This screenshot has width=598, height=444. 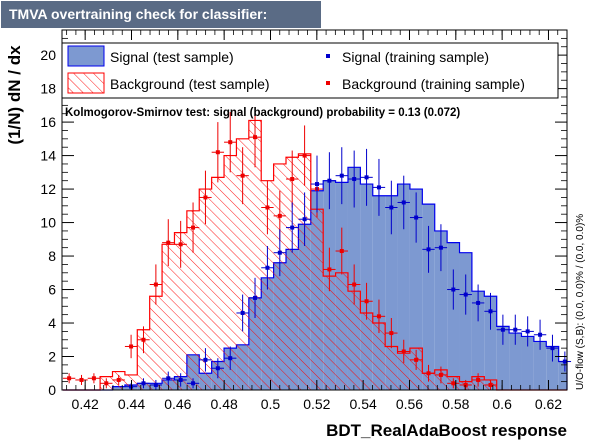 I want to click on x-tick-label: 0.48, so click(x=224, y=404).